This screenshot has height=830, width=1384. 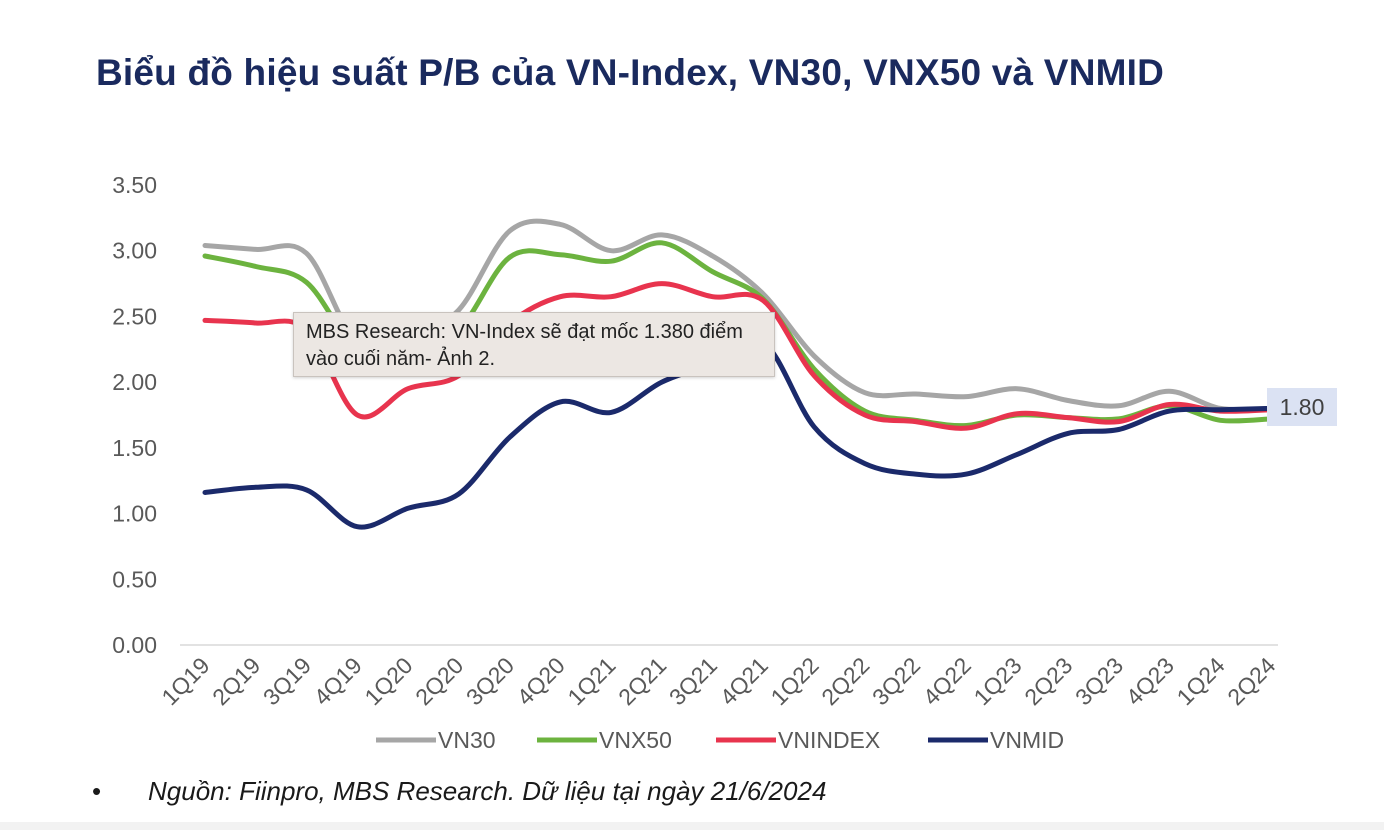 I want to click on x-tick-label: 1Q21, so click(x=591, y=681).